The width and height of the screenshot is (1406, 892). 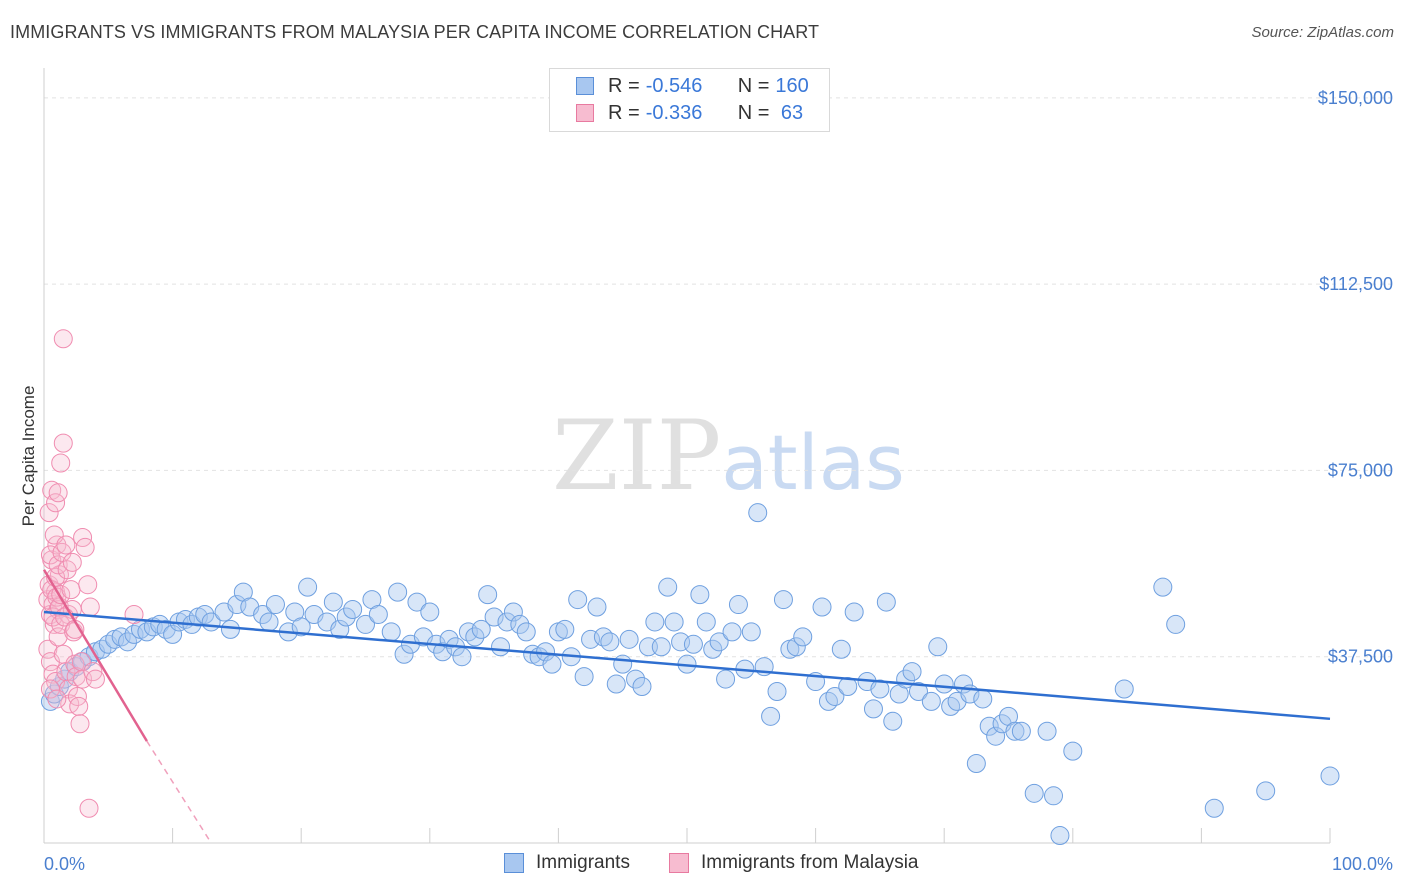 I want to click on legend-swatch-blue, so click(x=514, y=863).